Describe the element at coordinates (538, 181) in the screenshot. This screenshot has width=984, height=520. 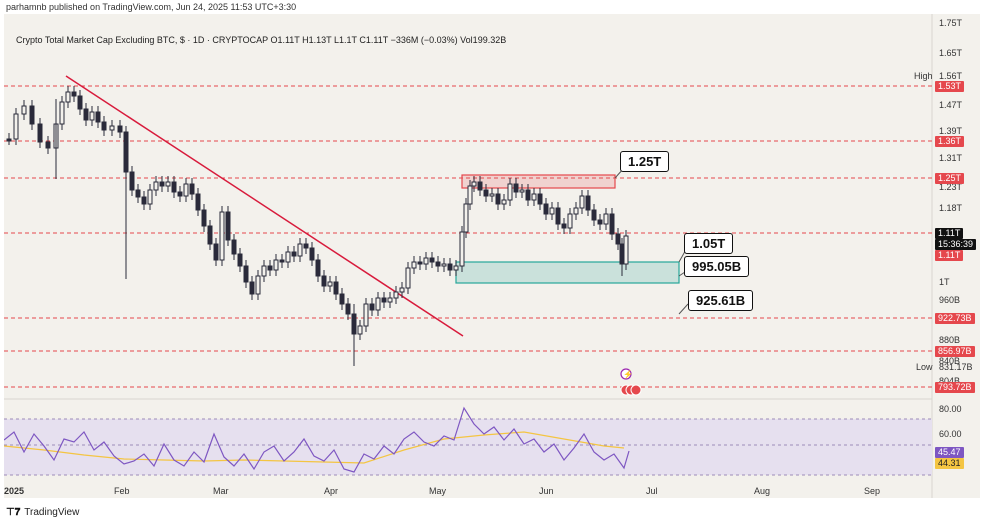
I see `supply-zone` at that location.